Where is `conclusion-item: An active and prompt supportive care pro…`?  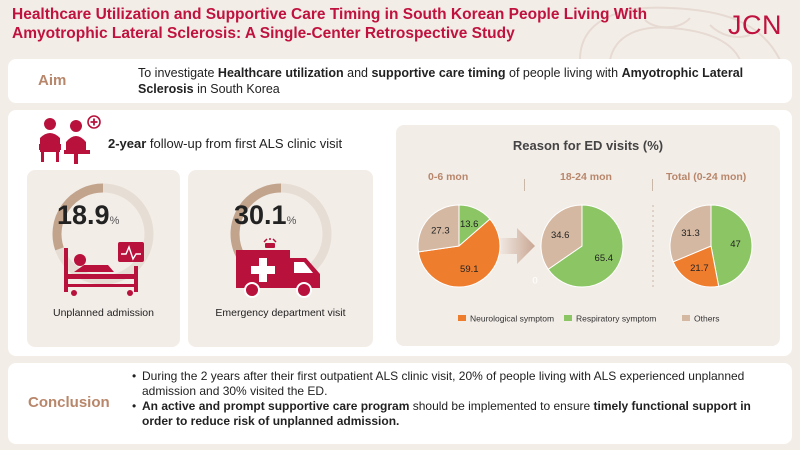 conclusion-item: An active and prompt supportive care pro… is located at coordinates (457, 414).